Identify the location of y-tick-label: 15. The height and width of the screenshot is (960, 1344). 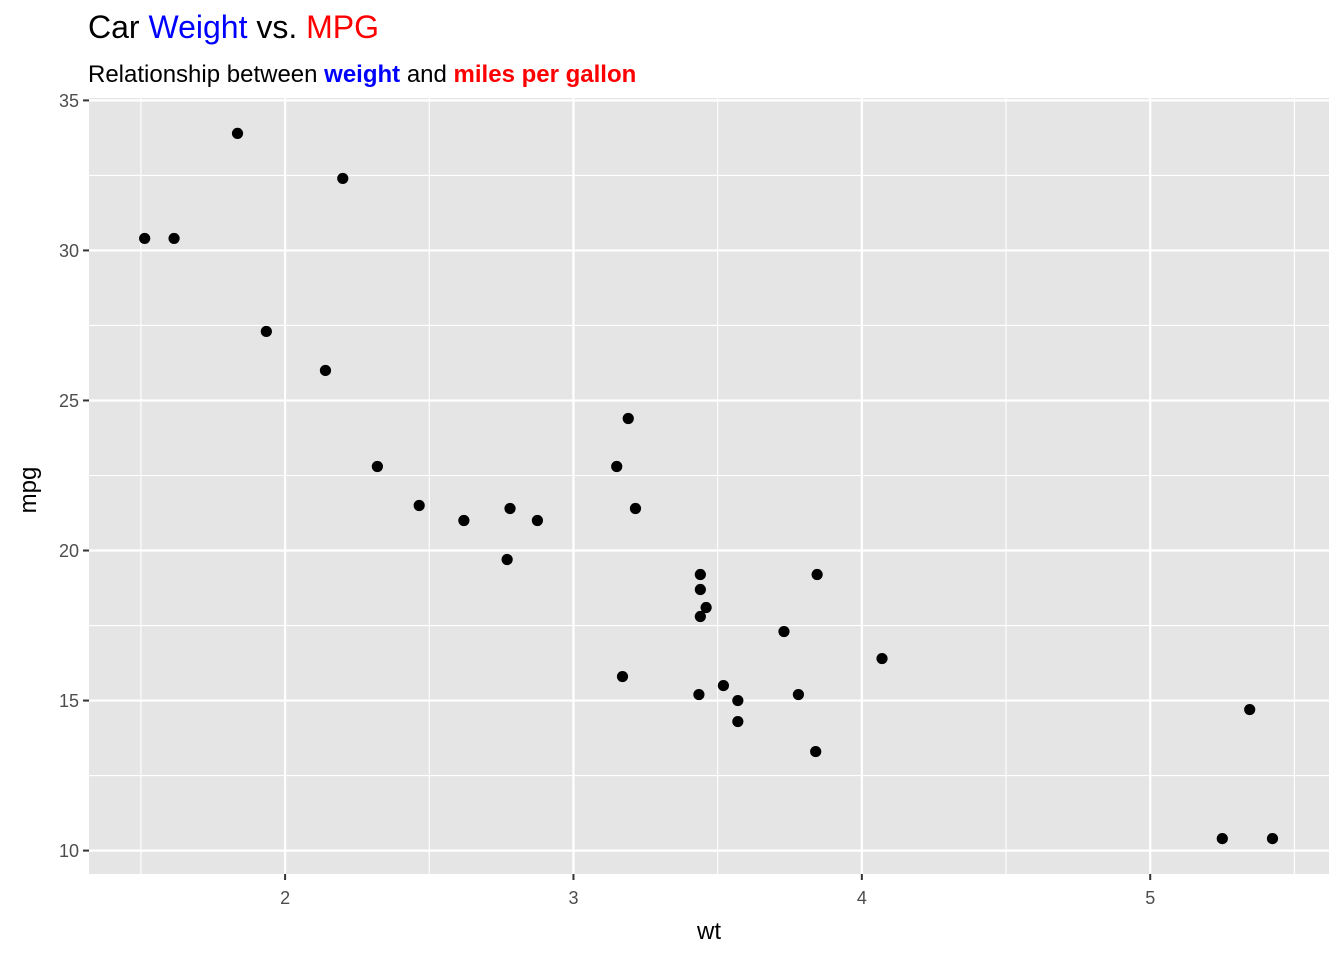
(69, 701).